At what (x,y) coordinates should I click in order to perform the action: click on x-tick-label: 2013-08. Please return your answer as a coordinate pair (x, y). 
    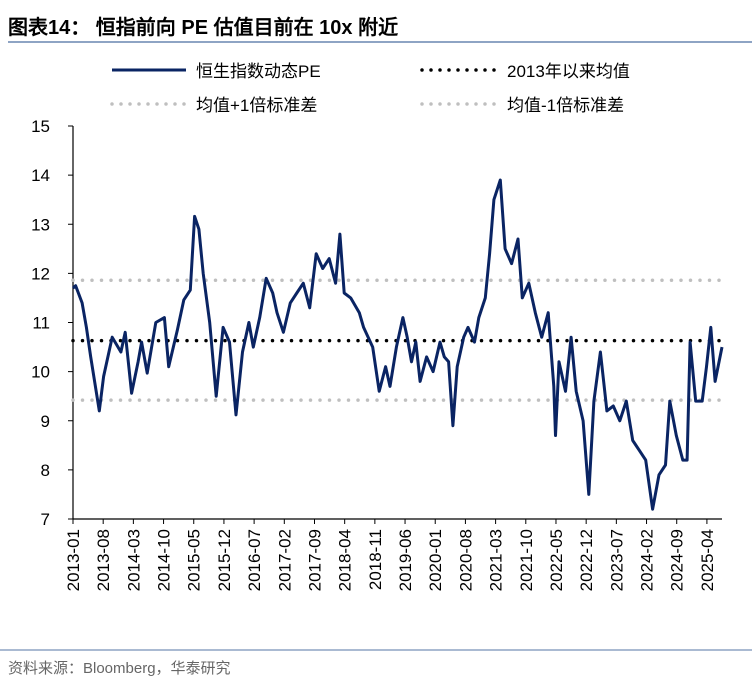
    Looking at the image, I should click on (103, 560).